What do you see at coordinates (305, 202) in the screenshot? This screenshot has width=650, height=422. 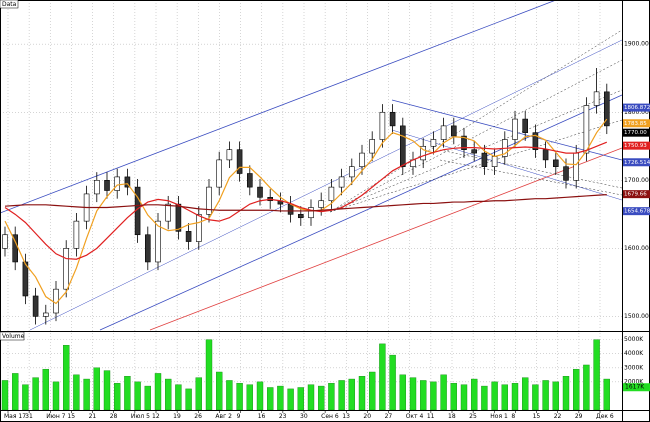 I see `moving-average` at bounding box center [305, 202].